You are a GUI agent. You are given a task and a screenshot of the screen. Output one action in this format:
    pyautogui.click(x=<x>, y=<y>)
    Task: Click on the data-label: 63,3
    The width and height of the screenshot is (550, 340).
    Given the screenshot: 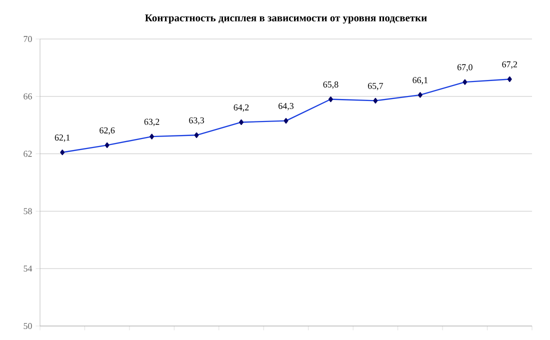 What is the action you would take?
    pyautogui.click(x=196, y=121)
    